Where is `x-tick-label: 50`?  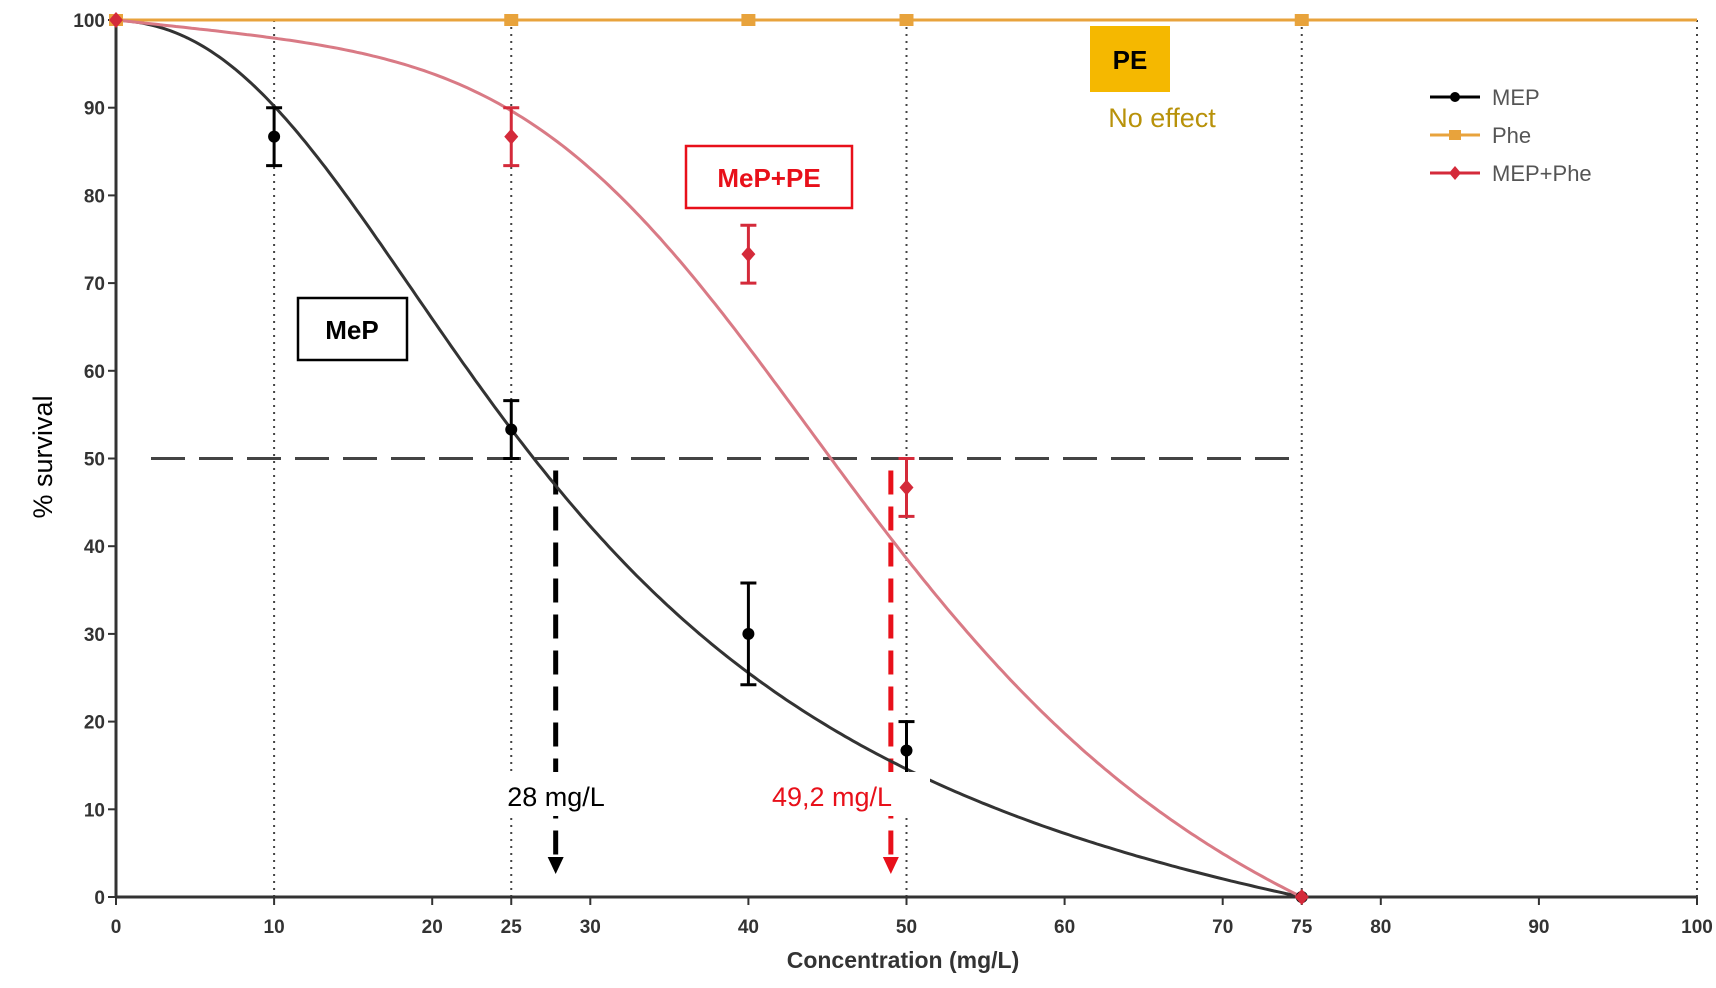 x-tick-label: 50 is located at coordinates (906, 927).